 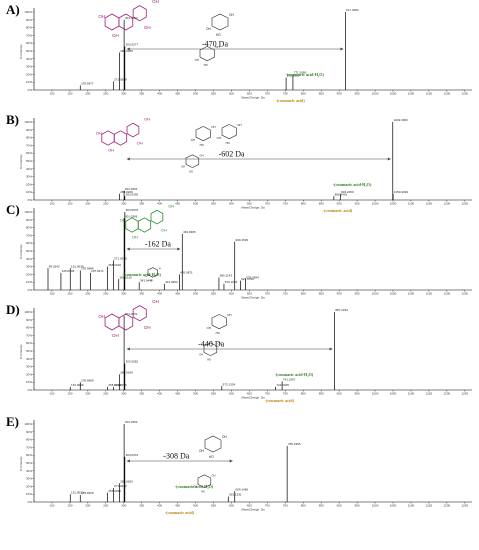 I want to click on peak-label: 288.0183, so click(x=126, y=481).